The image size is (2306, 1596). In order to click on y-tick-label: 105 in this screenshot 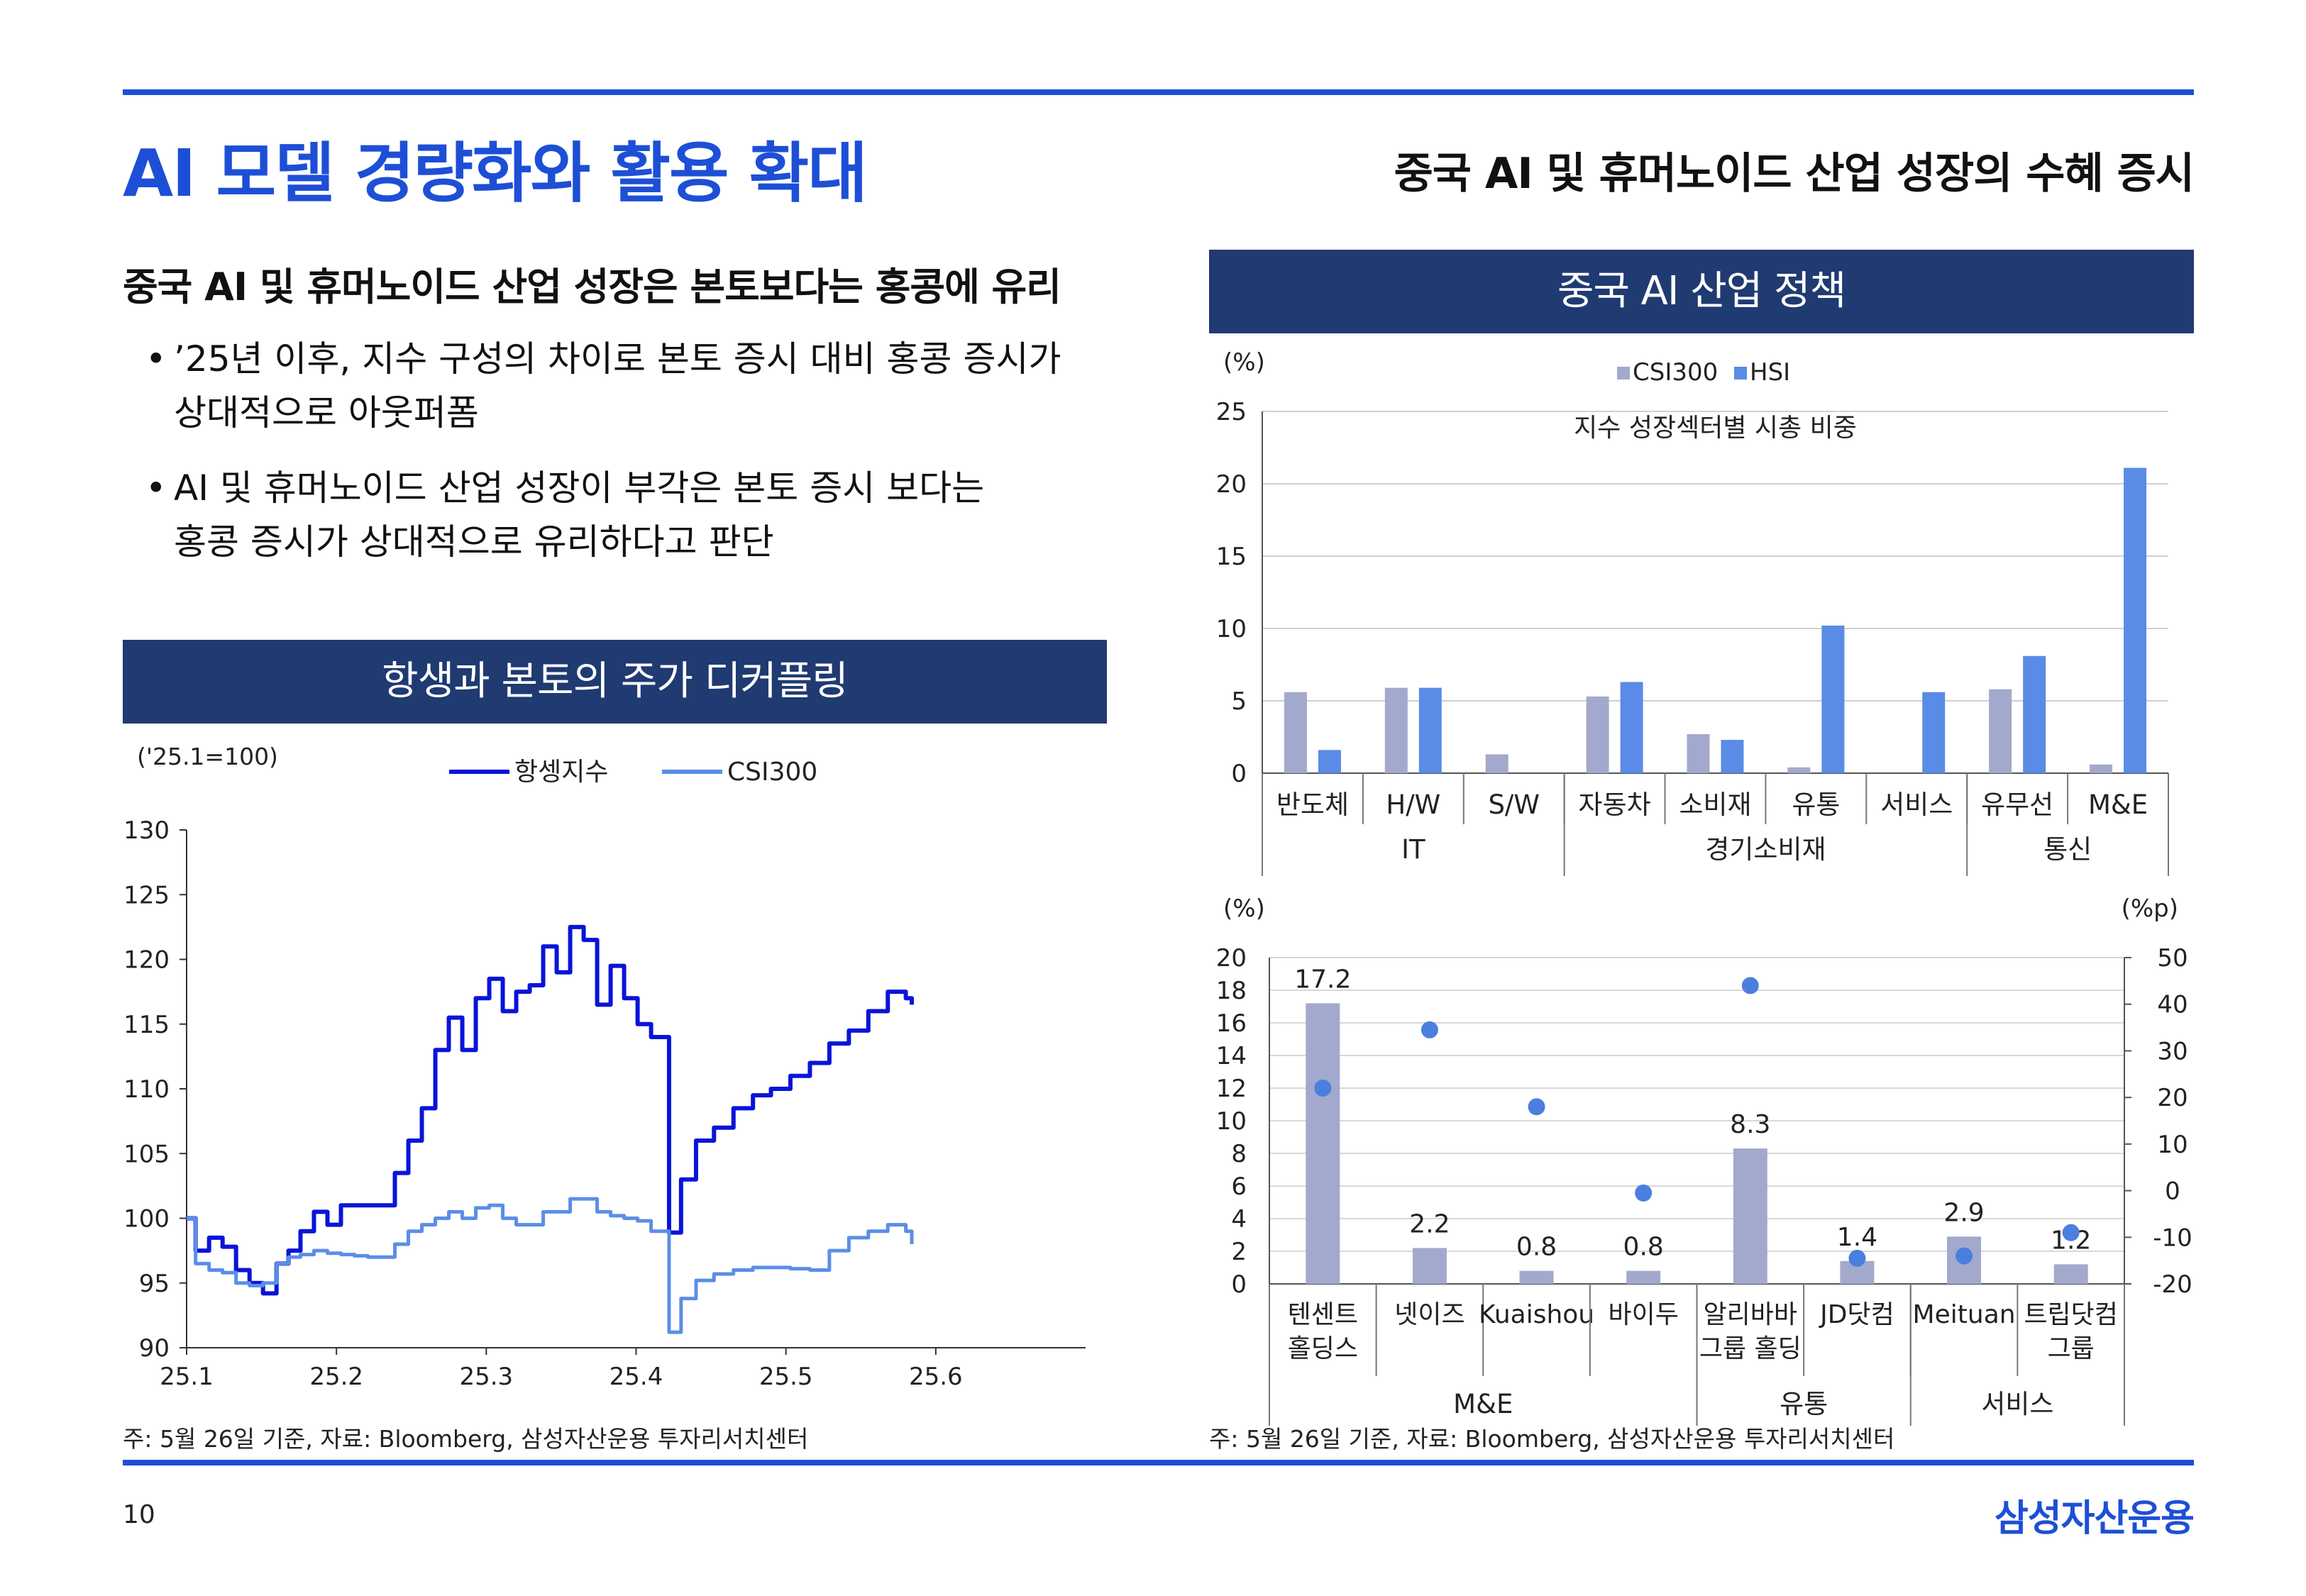, I will do `click(146, 1154)`.